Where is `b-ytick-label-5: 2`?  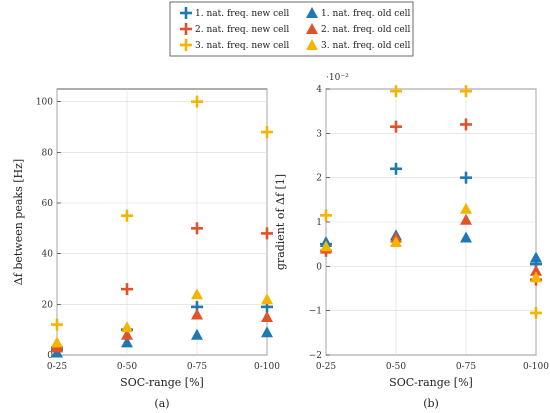
b-ytick-label-5: 2 is located at coordinates (319, 179).